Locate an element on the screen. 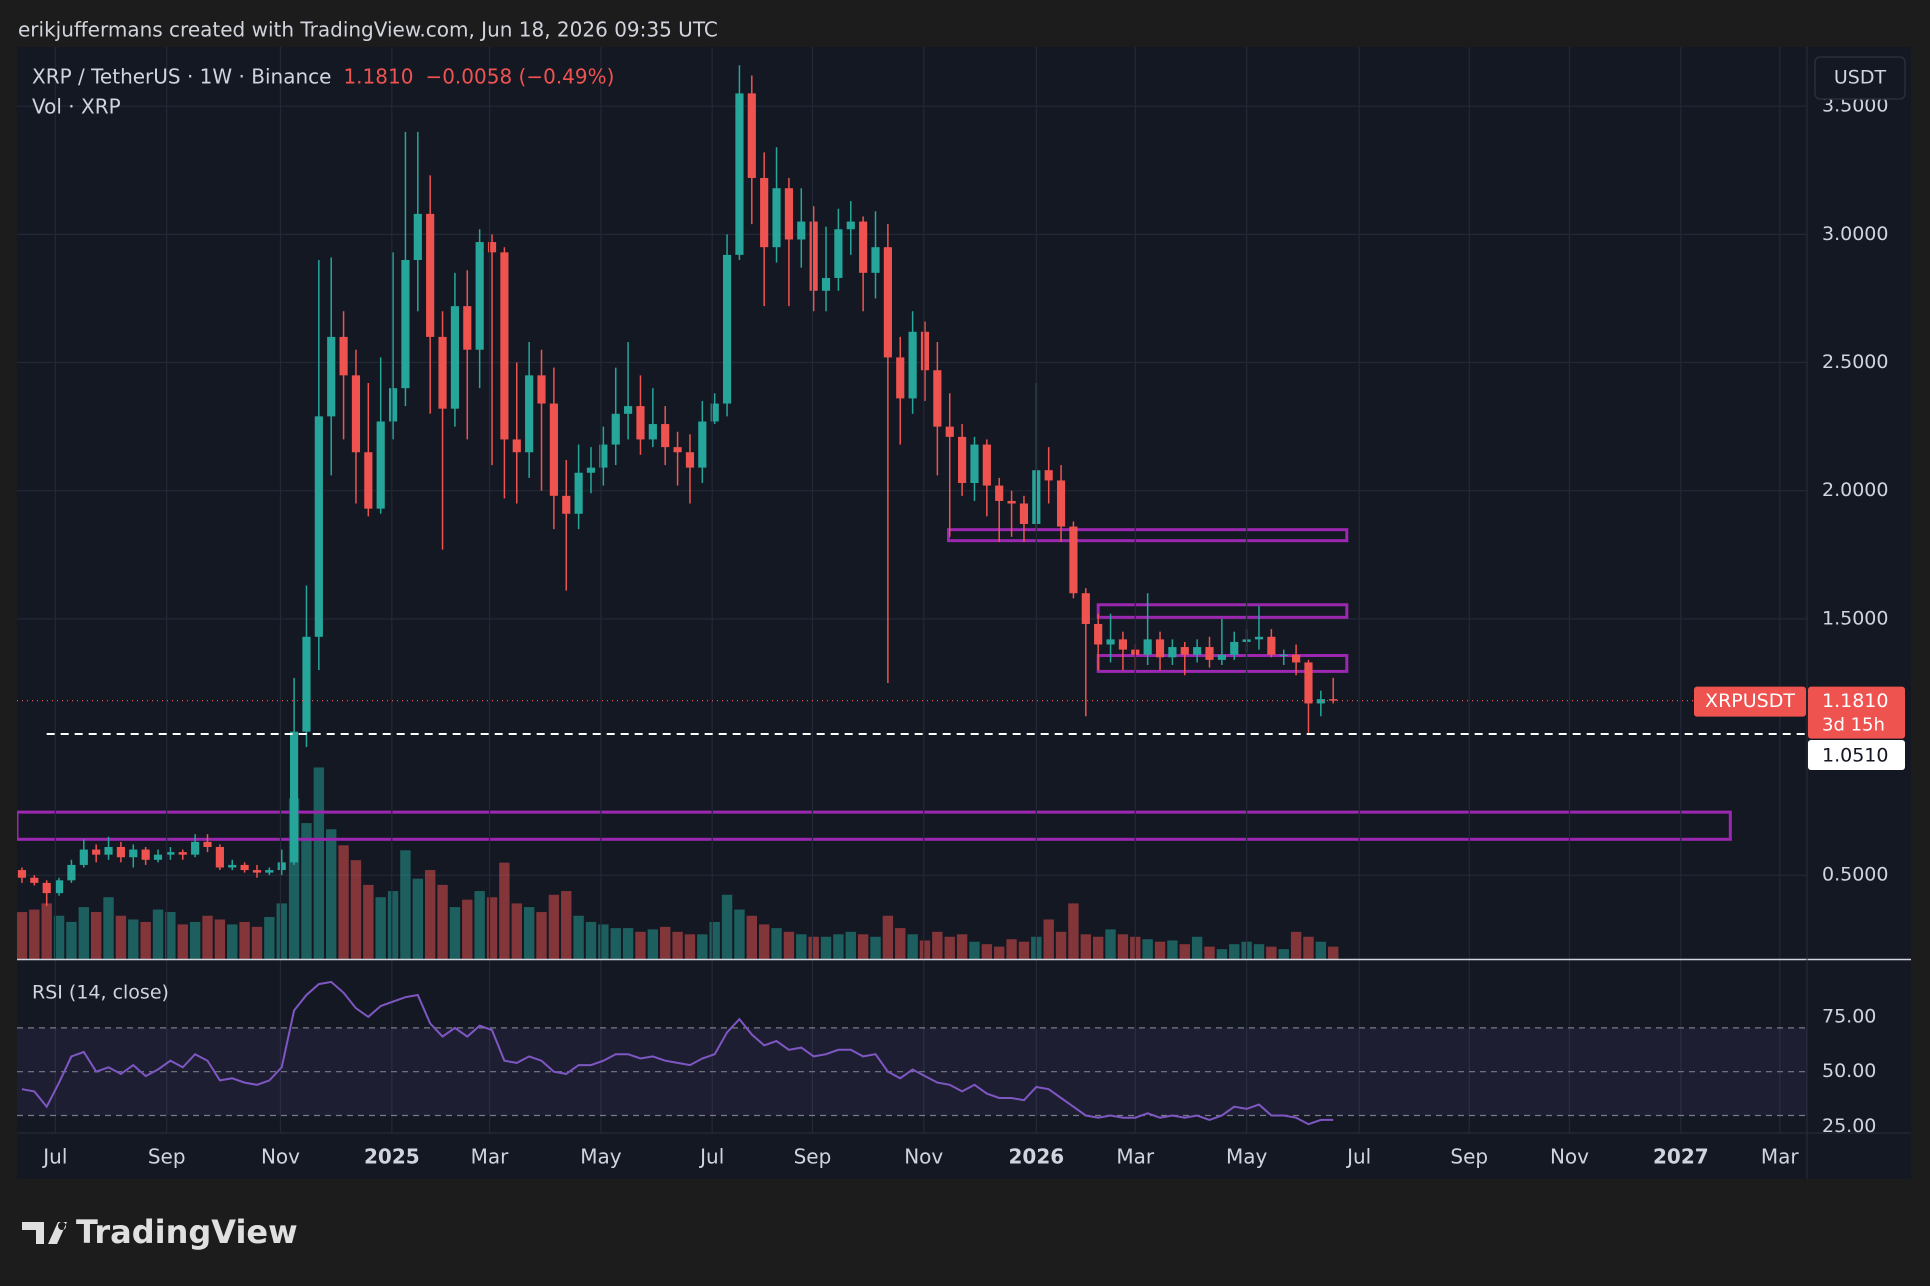 This screenshot has height=1286, width=1930. currency-label: USDT is located at coordinates (1860, 78).